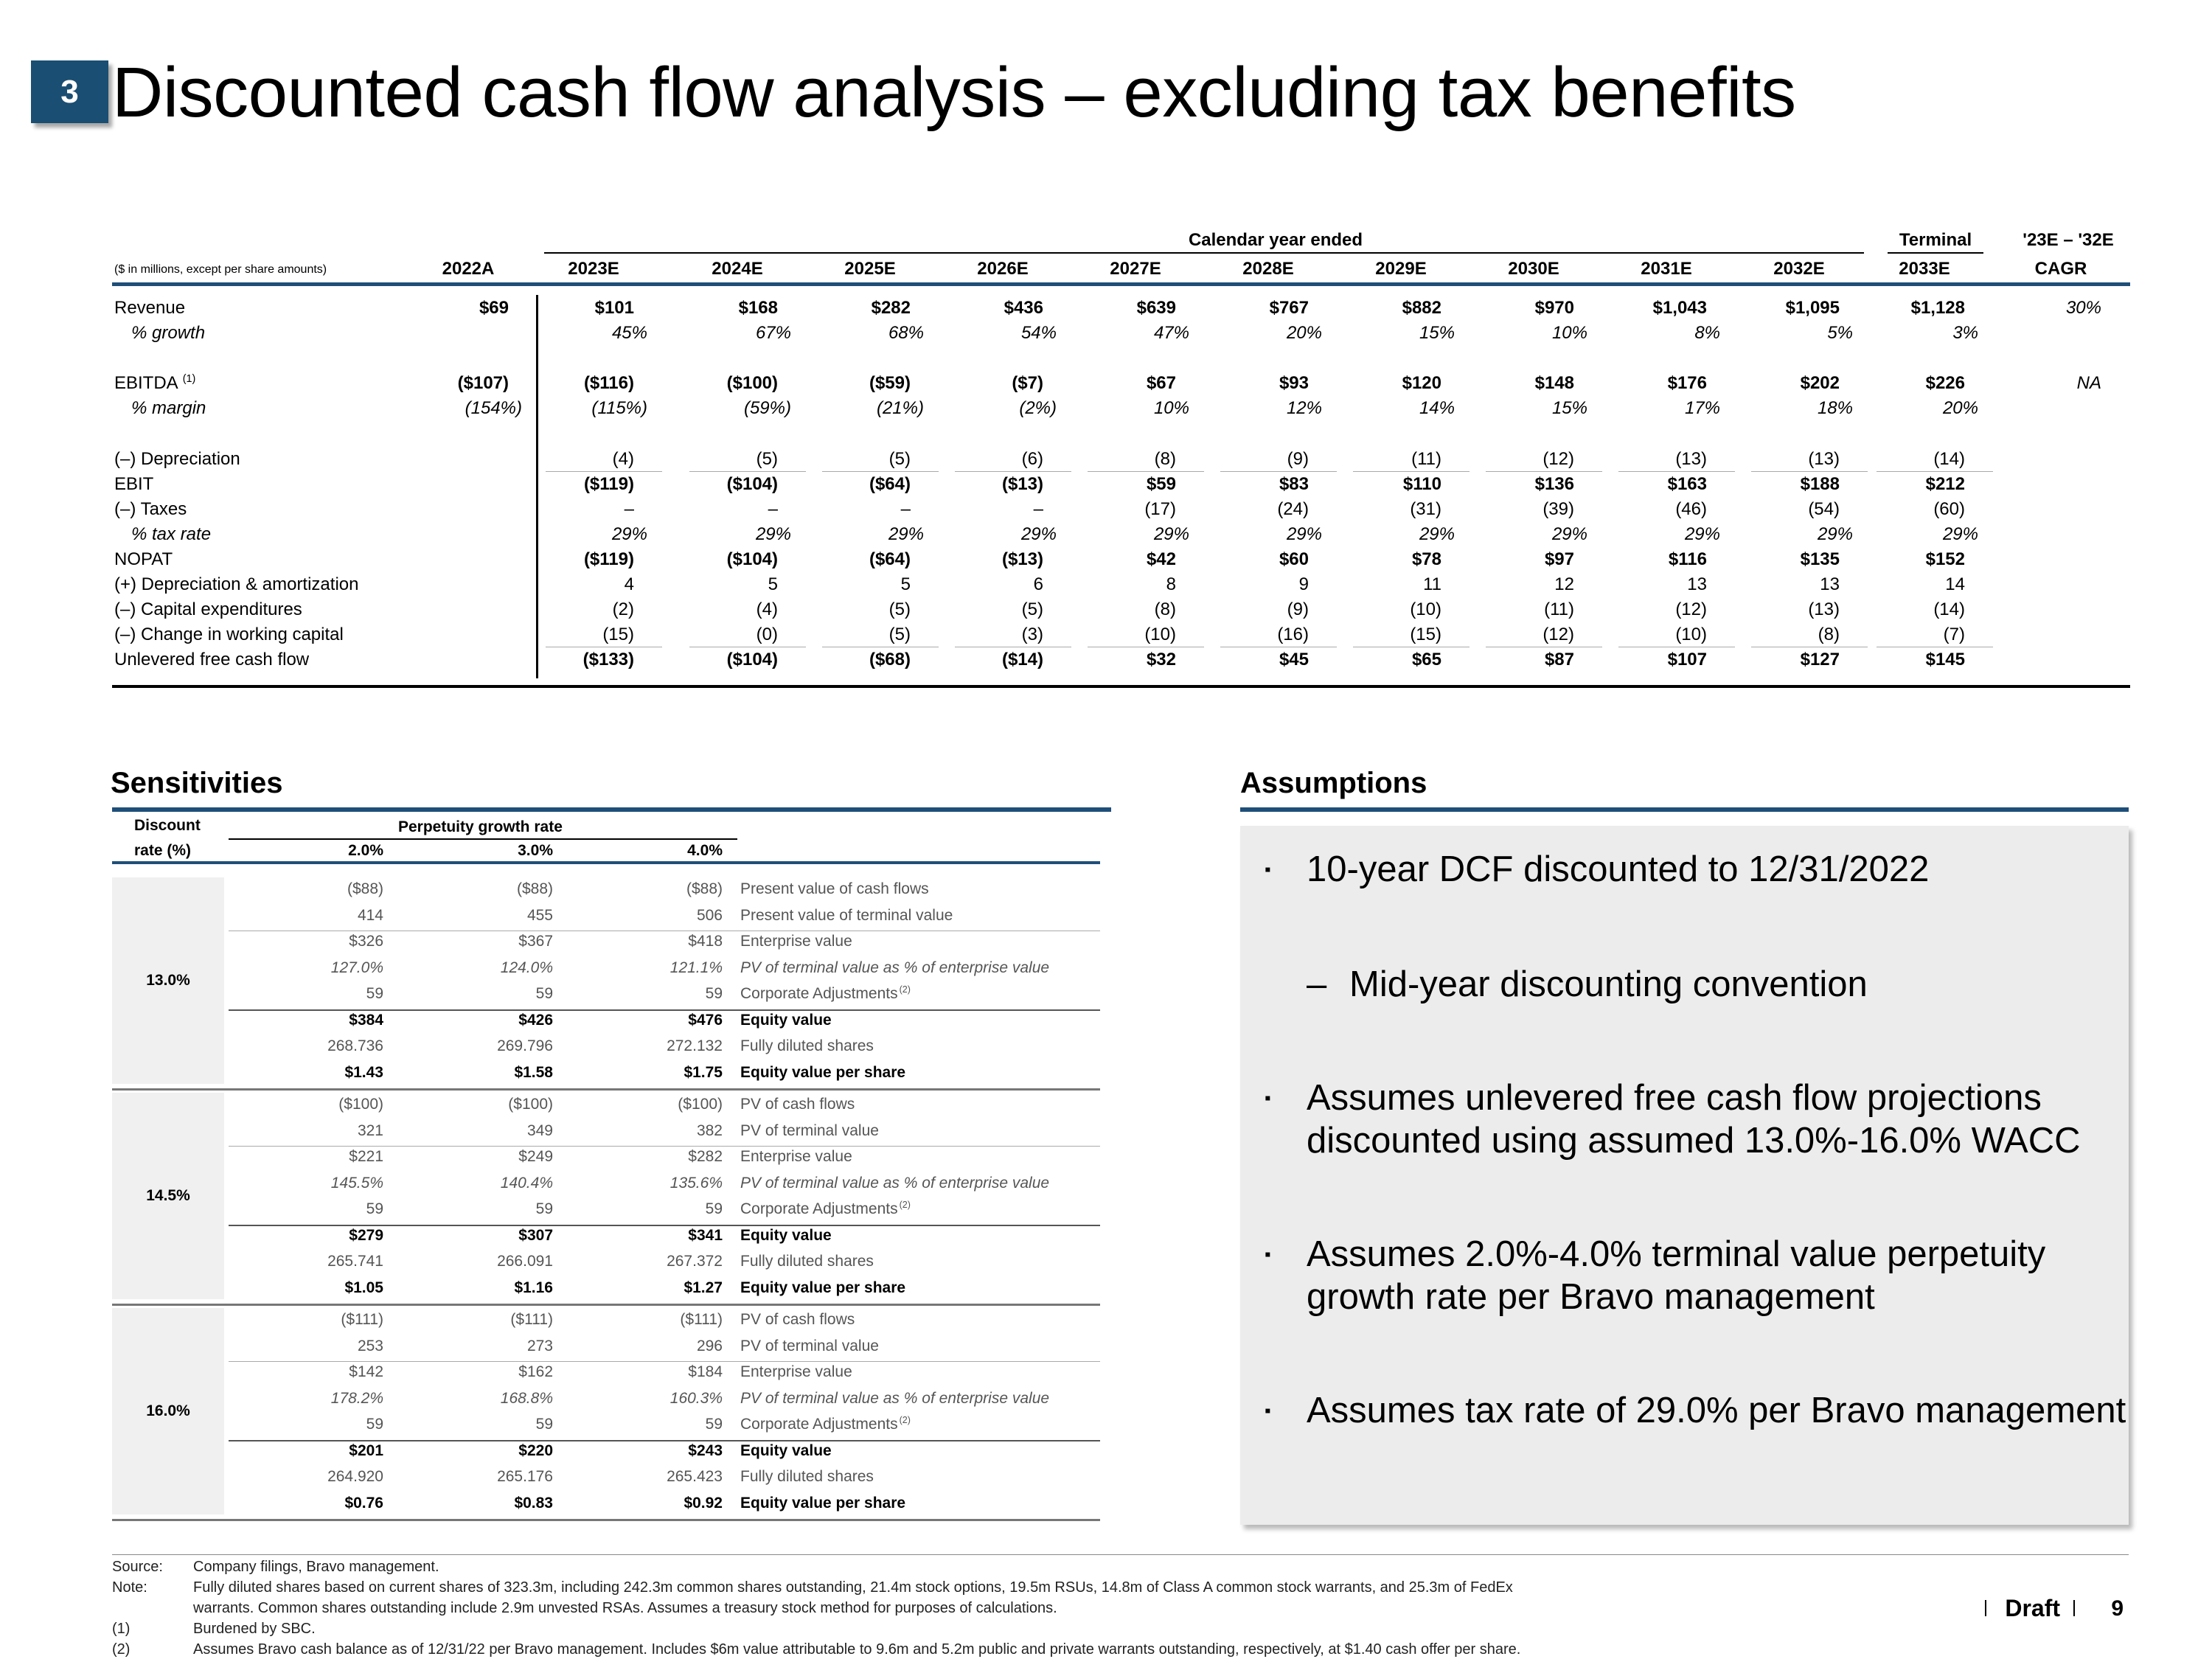 The width and height of the screenshot is (2212, 1659). Describe the element at coordinates (1924, 269) in the screenshot. I see `column-header: 2033E` at that location.